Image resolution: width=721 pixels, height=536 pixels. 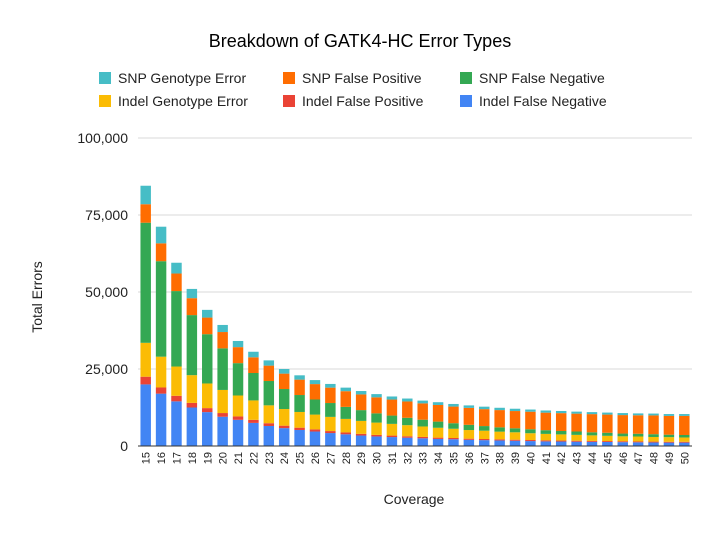 What do you see at coordinates (414, 499) in the screenshot?
I see `x-axis-title: Coverage` at bounding box center [414, 499].